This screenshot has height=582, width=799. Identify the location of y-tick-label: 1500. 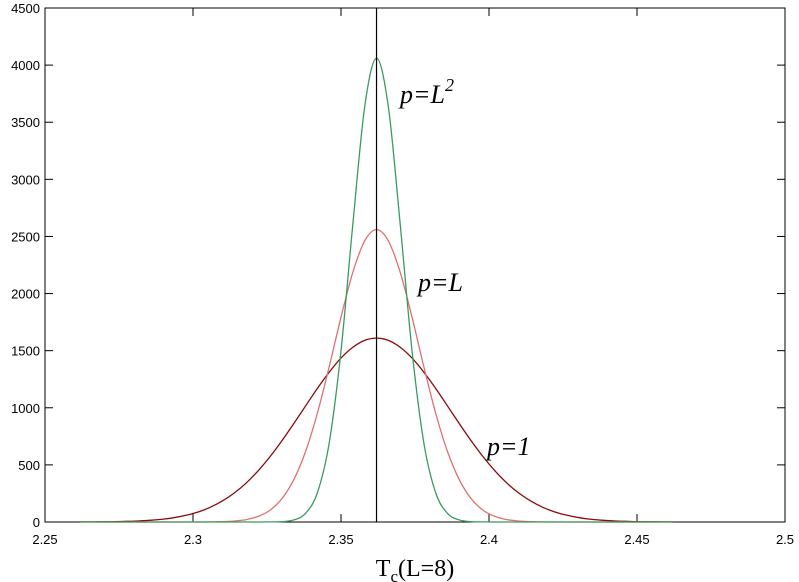
(25, 351).